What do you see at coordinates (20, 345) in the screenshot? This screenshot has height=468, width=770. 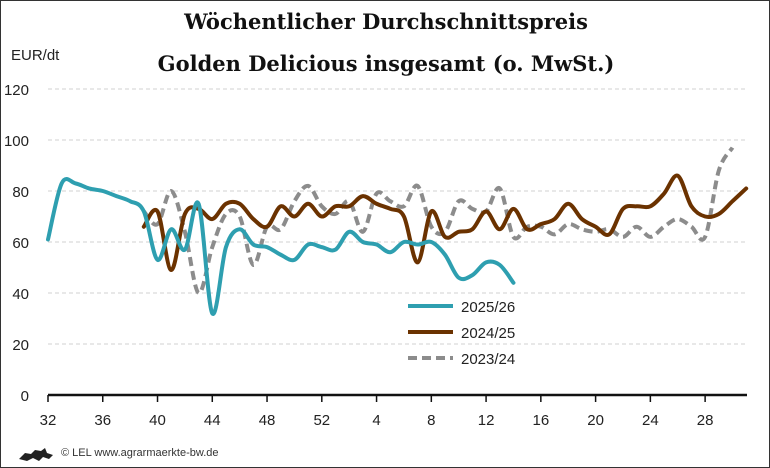 I see `y-tick-label: 20` at bounding box center [20, 345].